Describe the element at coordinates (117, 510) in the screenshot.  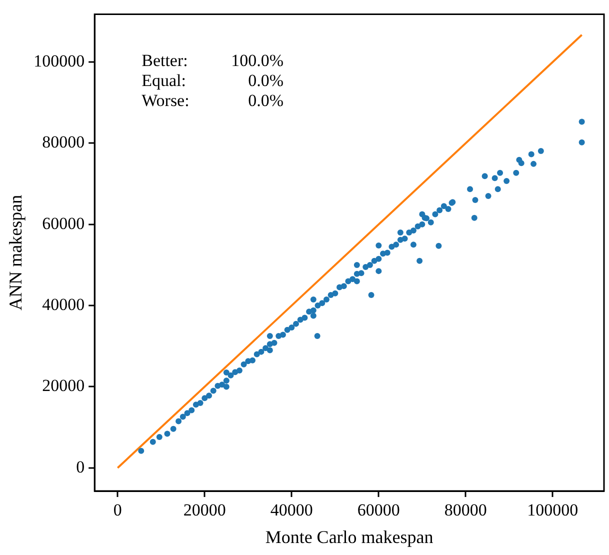
I see `x-tick-label: 0` at that location.